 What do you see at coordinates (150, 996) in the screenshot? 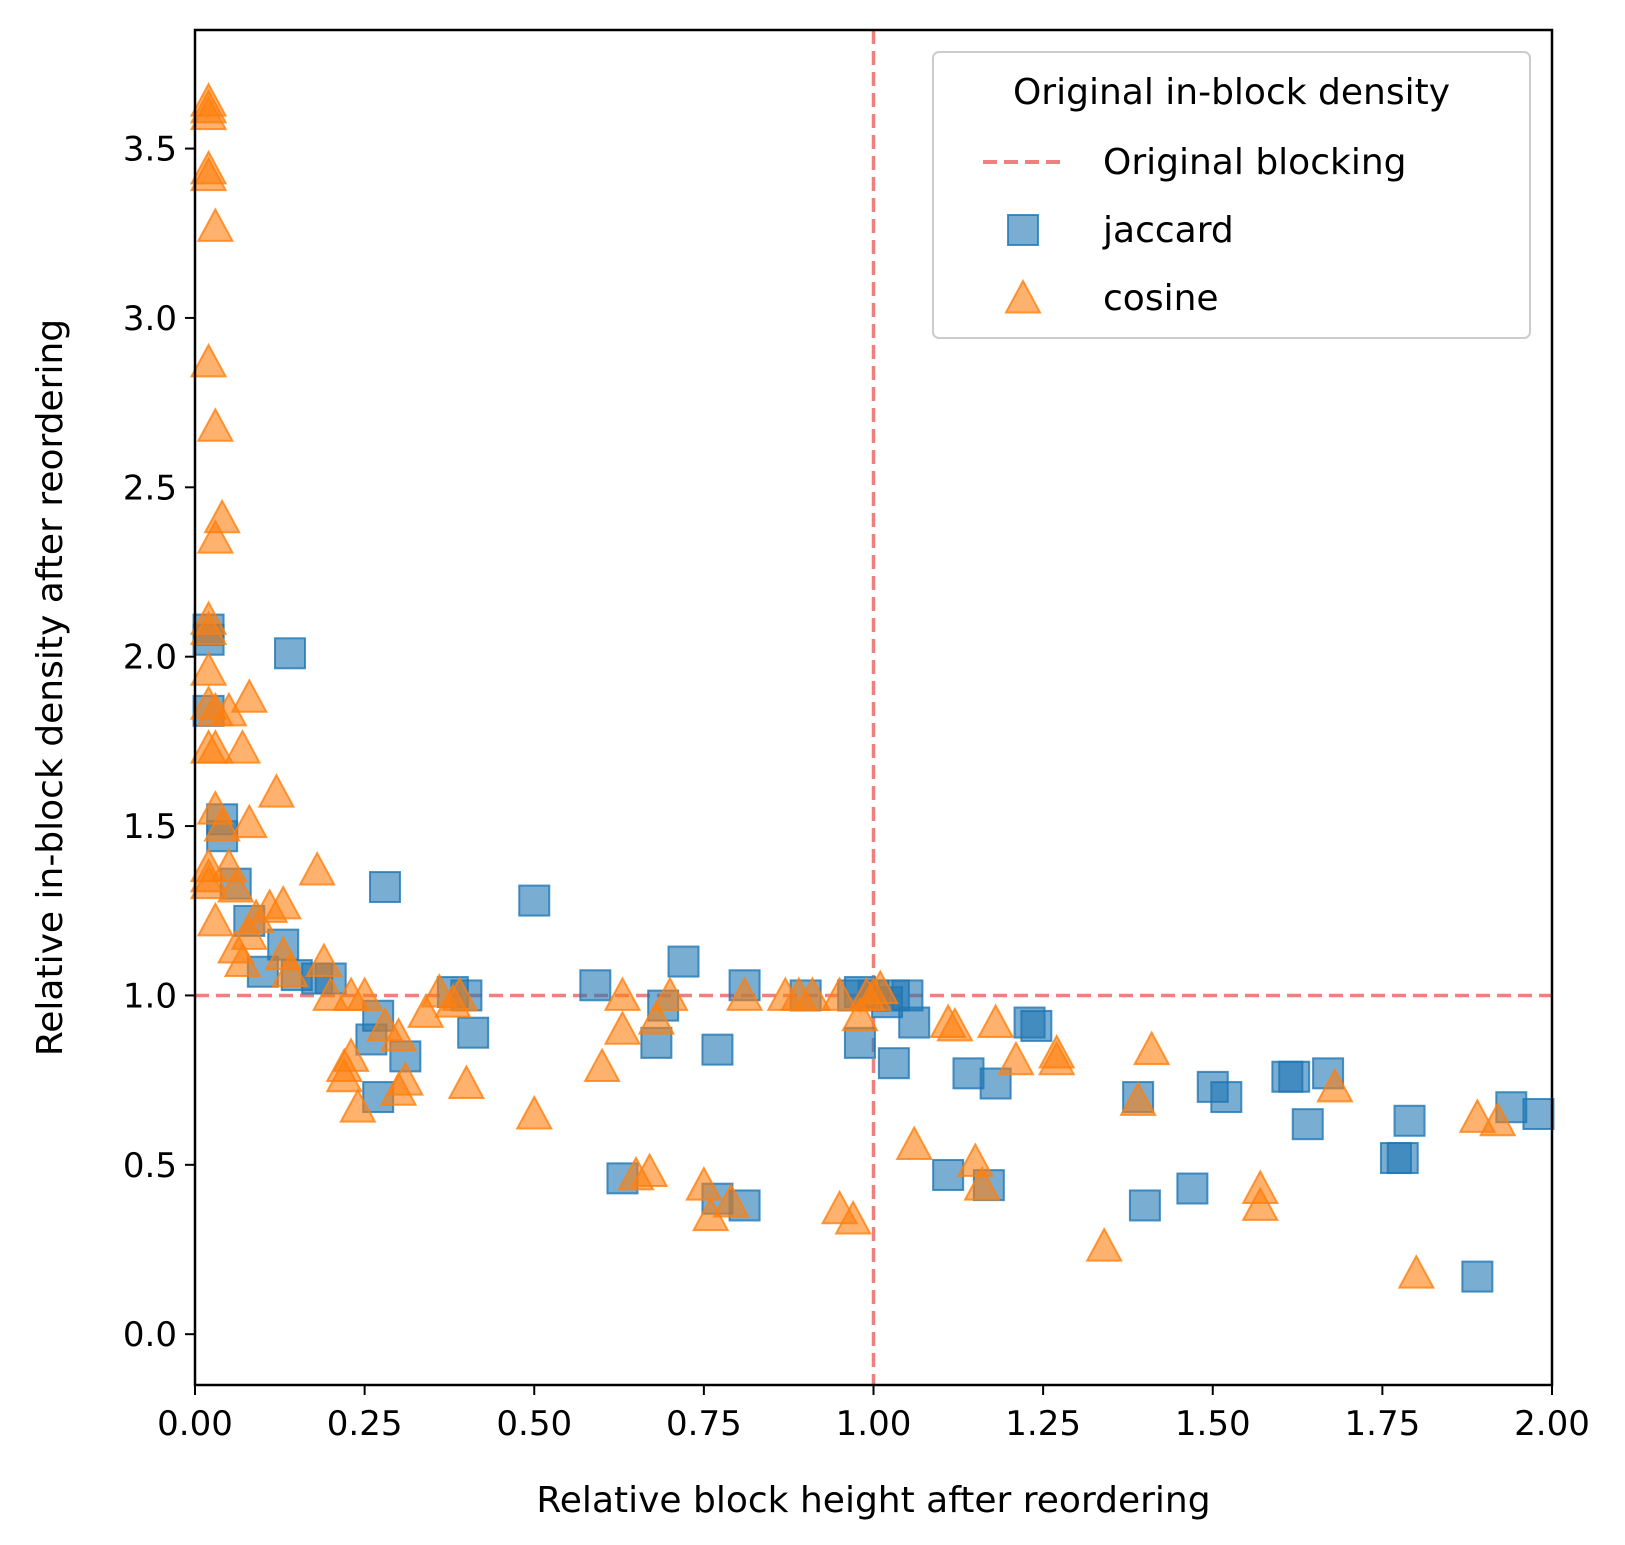
I see `y-tick-label: 1.0` at bounding box center [150, 996].